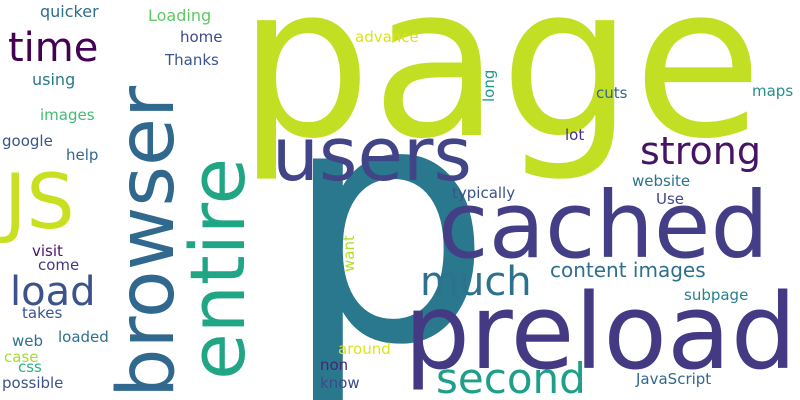  What do you see at coordinates (39, 201) in the screenshot?
I see `word-js: JS` at bounding box center [39, 201].